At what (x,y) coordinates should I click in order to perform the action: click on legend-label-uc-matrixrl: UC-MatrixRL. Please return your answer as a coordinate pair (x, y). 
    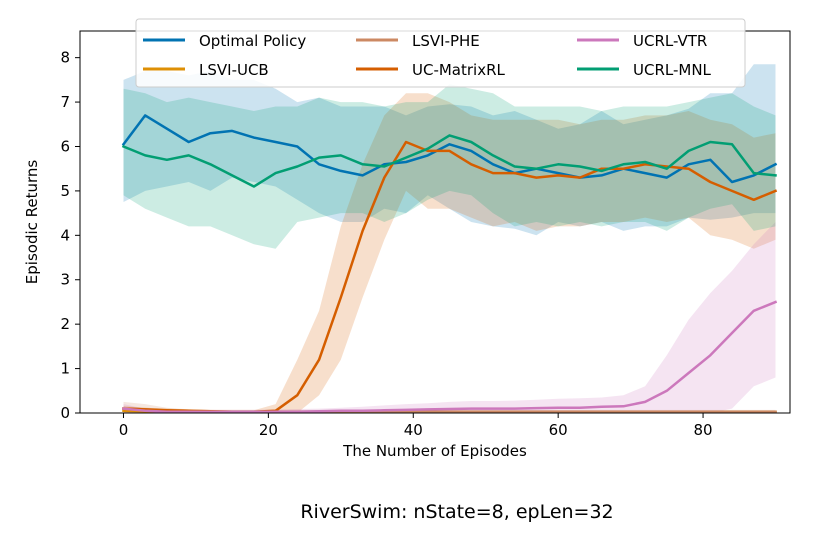
    Looking at the image, I should click on (459, 70).